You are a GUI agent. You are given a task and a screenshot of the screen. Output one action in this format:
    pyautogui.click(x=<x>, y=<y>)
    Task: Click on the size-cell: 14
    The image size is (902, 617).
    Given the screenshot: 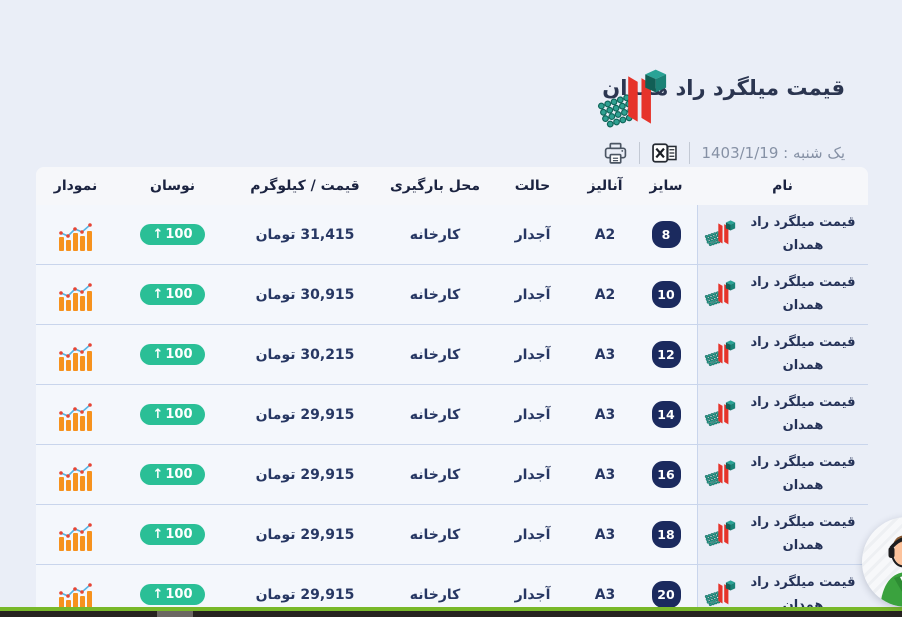 What is the action you would take?
    pyautogui.click(x=666, y=414)
    